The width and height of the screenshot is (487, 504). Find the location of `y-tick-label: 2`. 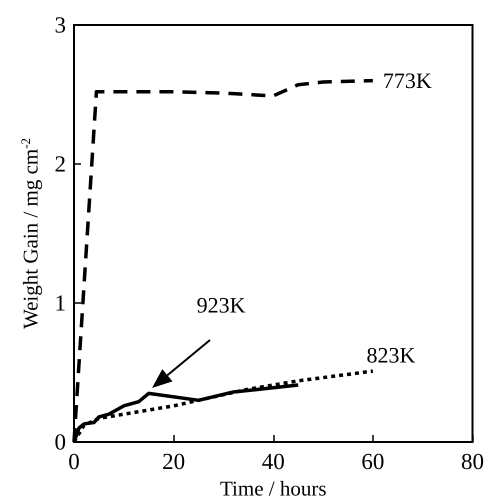

y-tick-label: 2 is located at coordinates (60, 164).